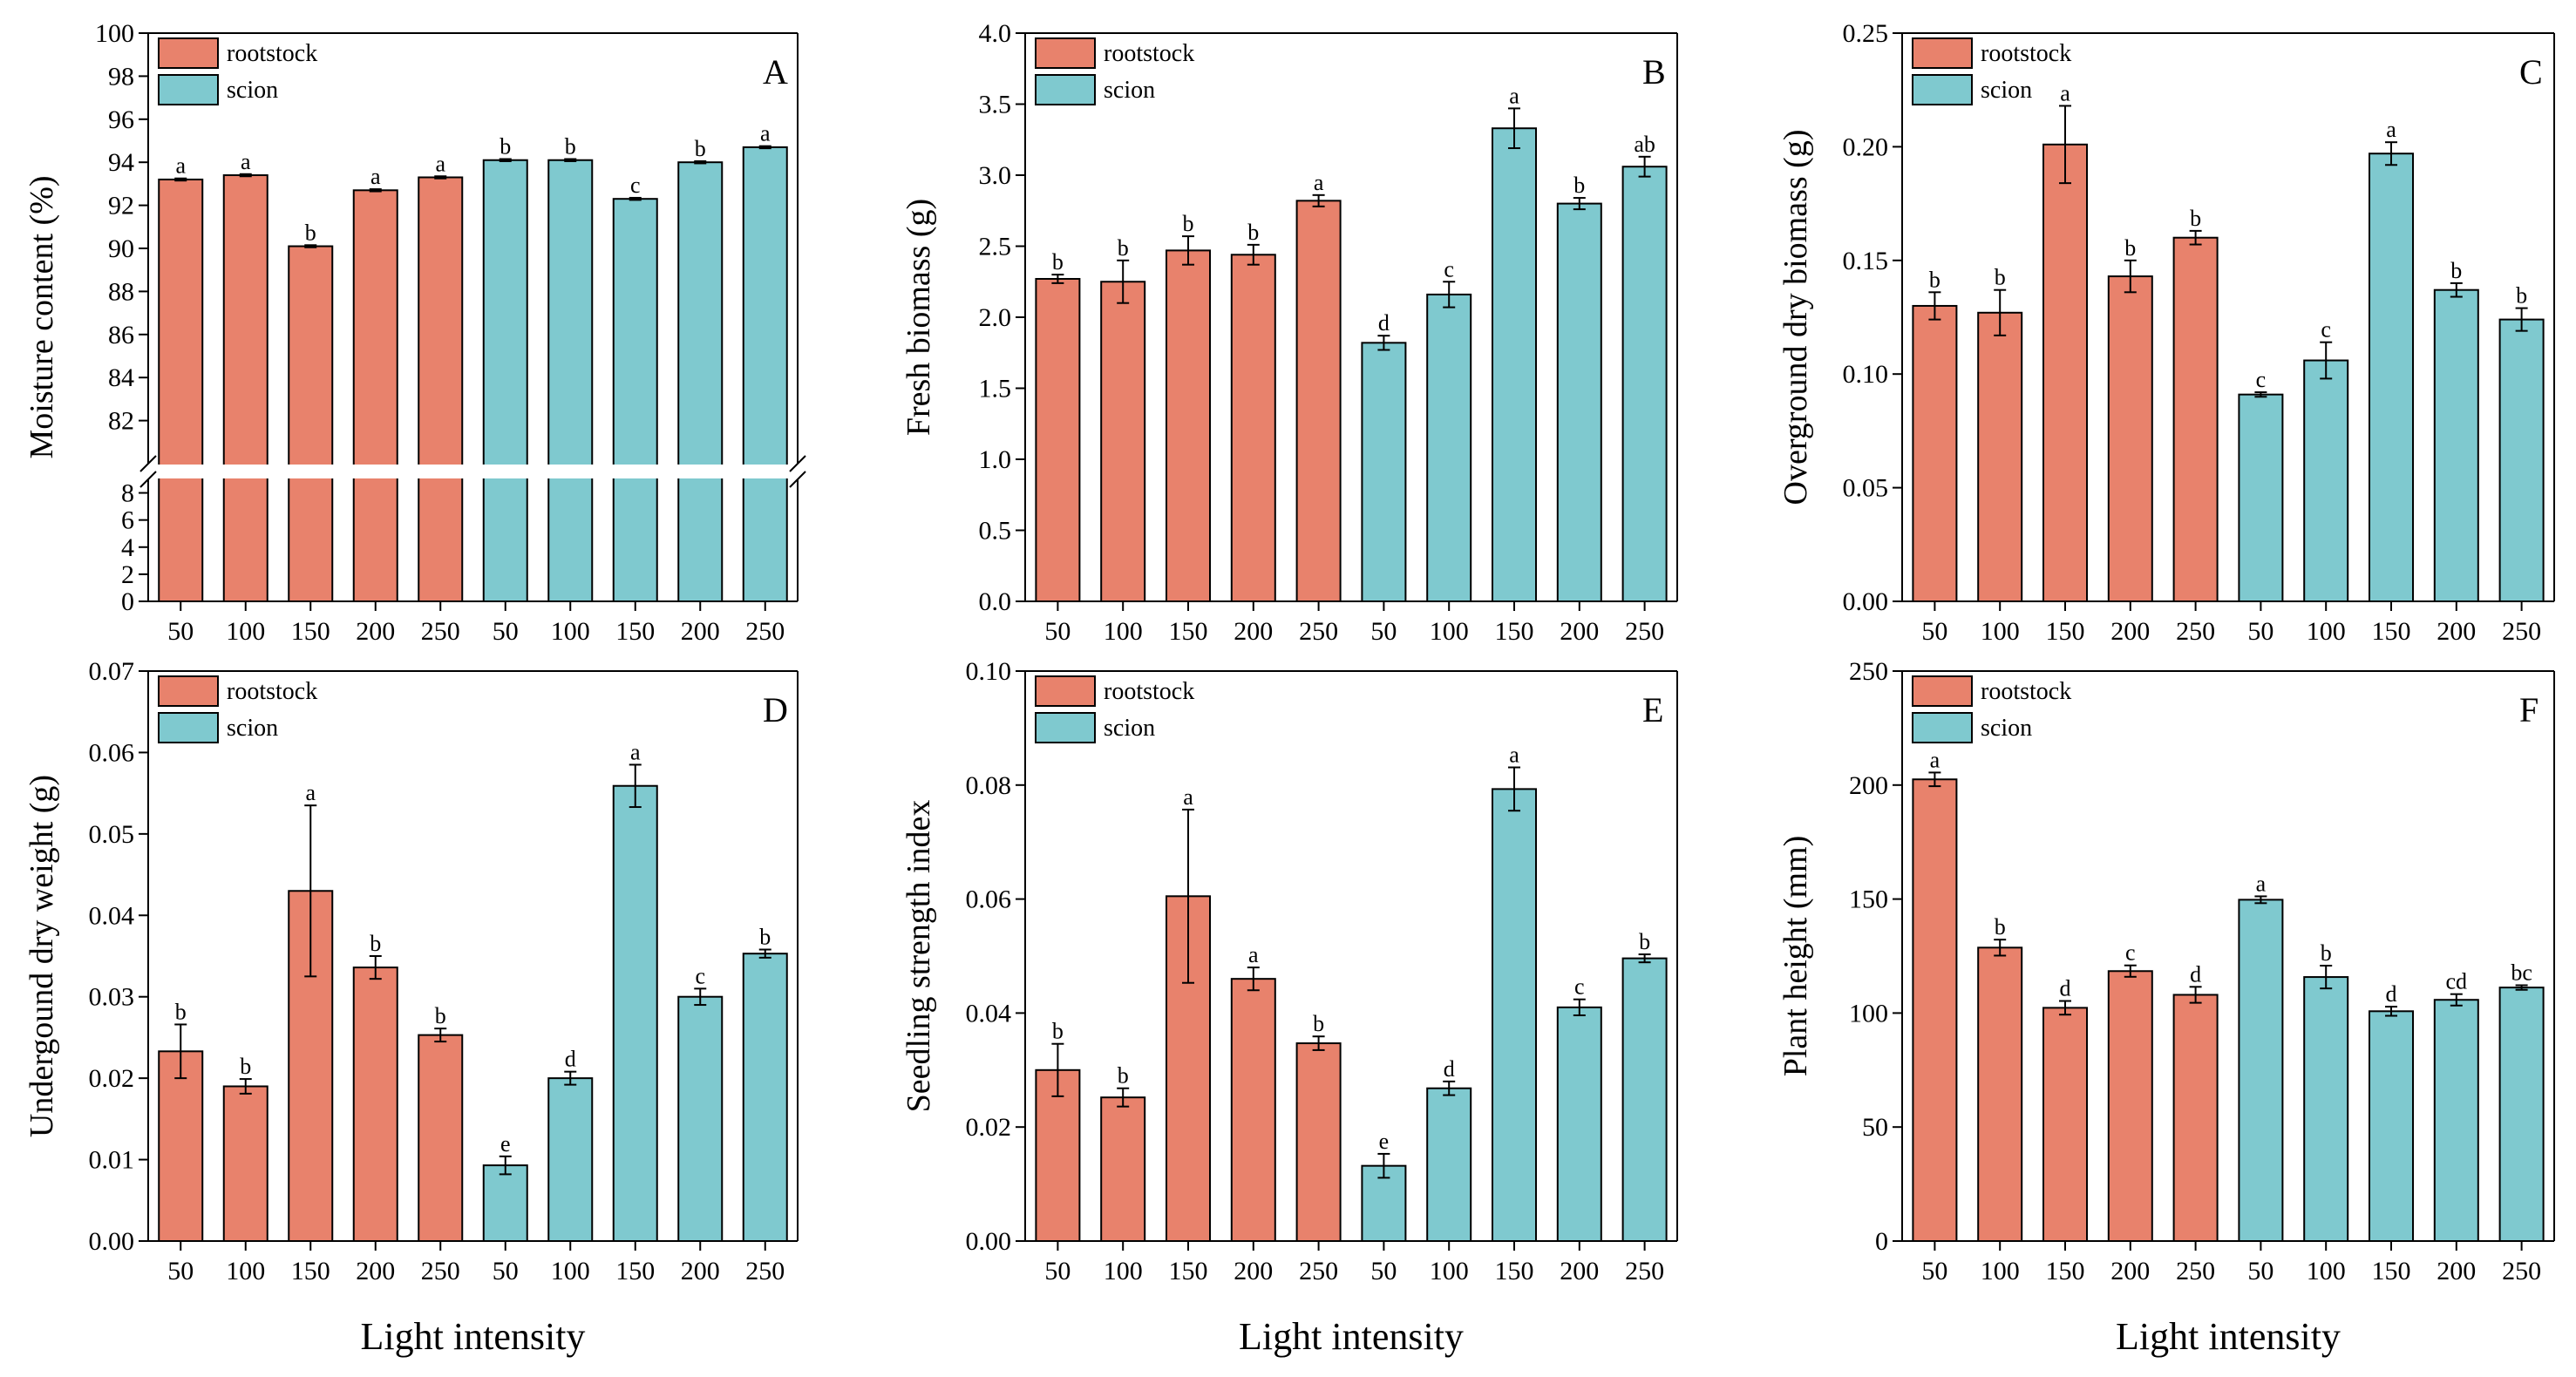 The image size is (2576, 1377). What do you see at coordinates (2531, 72) in the screenshot?
I see `panel-letter: C` at bounding box center [2531, 72].